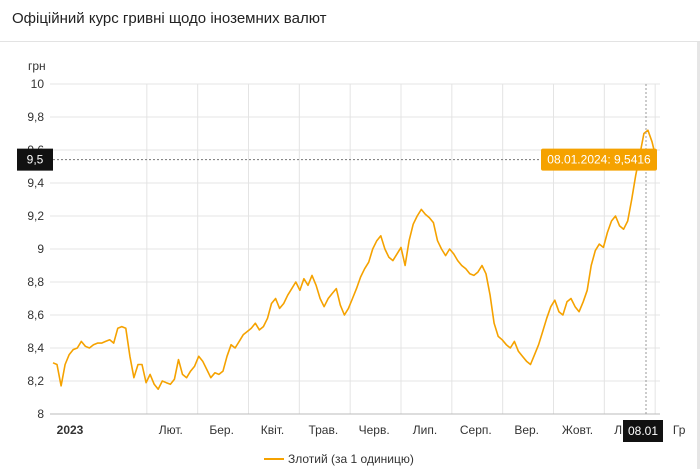  What do you see at coordinates (171, 430) in the screenshot?
I see `x-tick-label: Лют.` at bounding box center [171, 430].